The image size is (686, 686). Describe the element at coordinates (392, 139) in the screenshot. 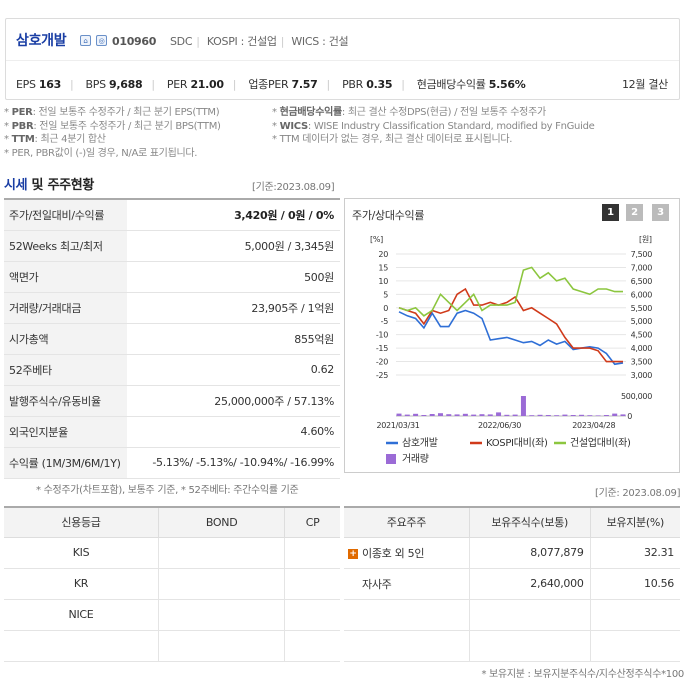

I see `note-ttm-missing: * TTM 데이터가 없는 경우, 최근 결산 데이터로 표시됩니다.` at that location.